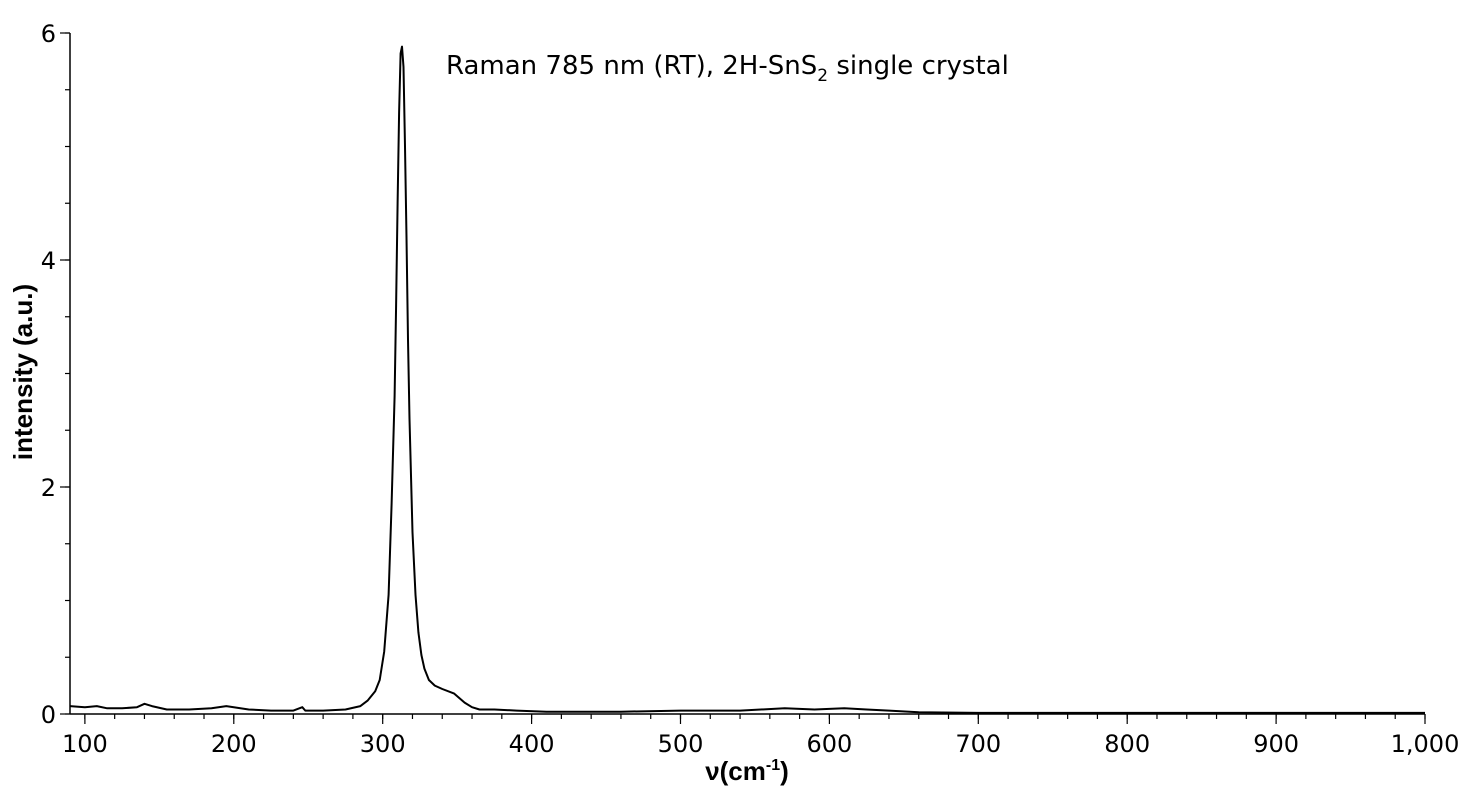  Describe the element at coordinates (48, 261) in the screenshot. I see `y-tick-label: 4` at that location.